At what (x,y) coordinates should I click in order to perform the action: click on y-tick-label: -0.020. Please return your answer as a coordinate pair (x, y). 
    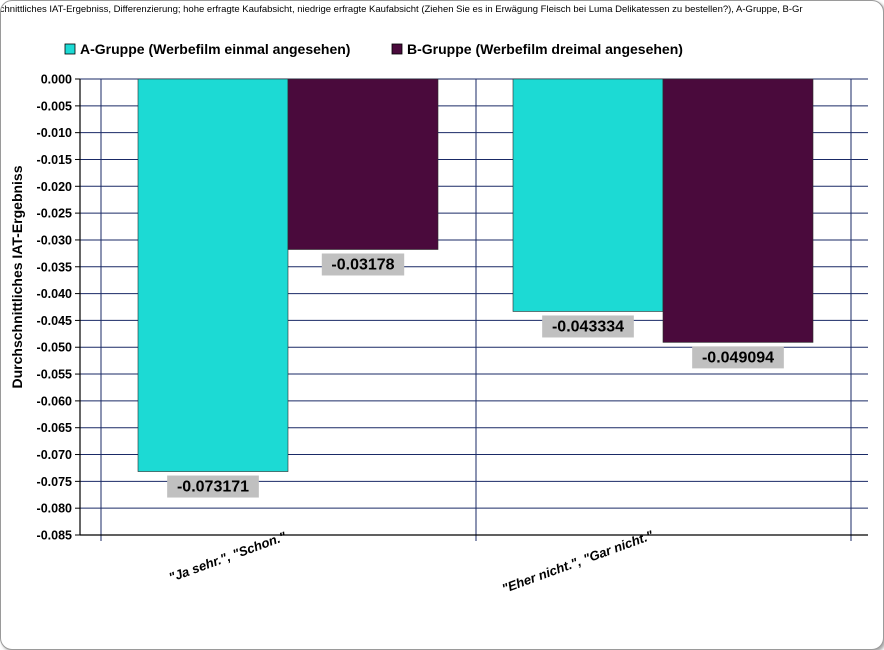
    Looking at the image, I should click on (54, 187).